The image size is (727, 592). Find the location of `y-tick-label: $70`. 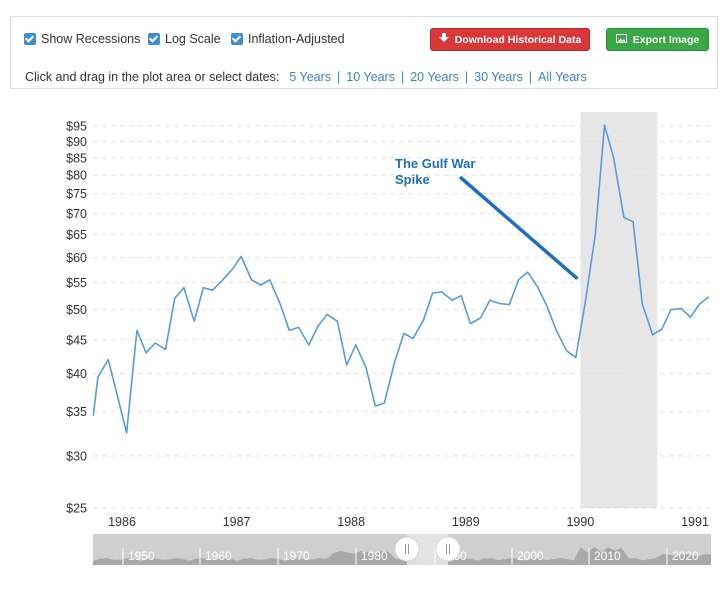

y-tick-label: $70 is located at coordinates (76, 214).